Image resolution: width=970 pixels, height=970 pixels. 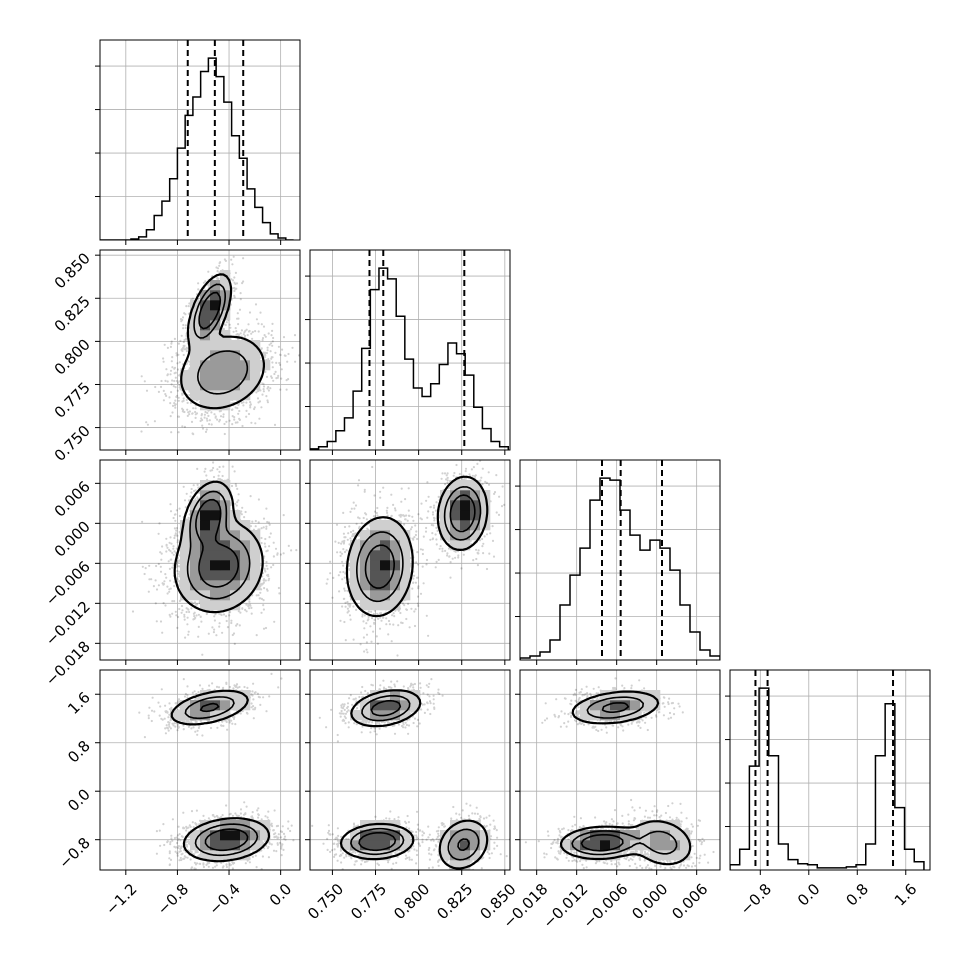 What do you see at coordinates (72, 270) in the screenshot?
I see `y-tick-label: 0.850` at bounding box center [72, 270].